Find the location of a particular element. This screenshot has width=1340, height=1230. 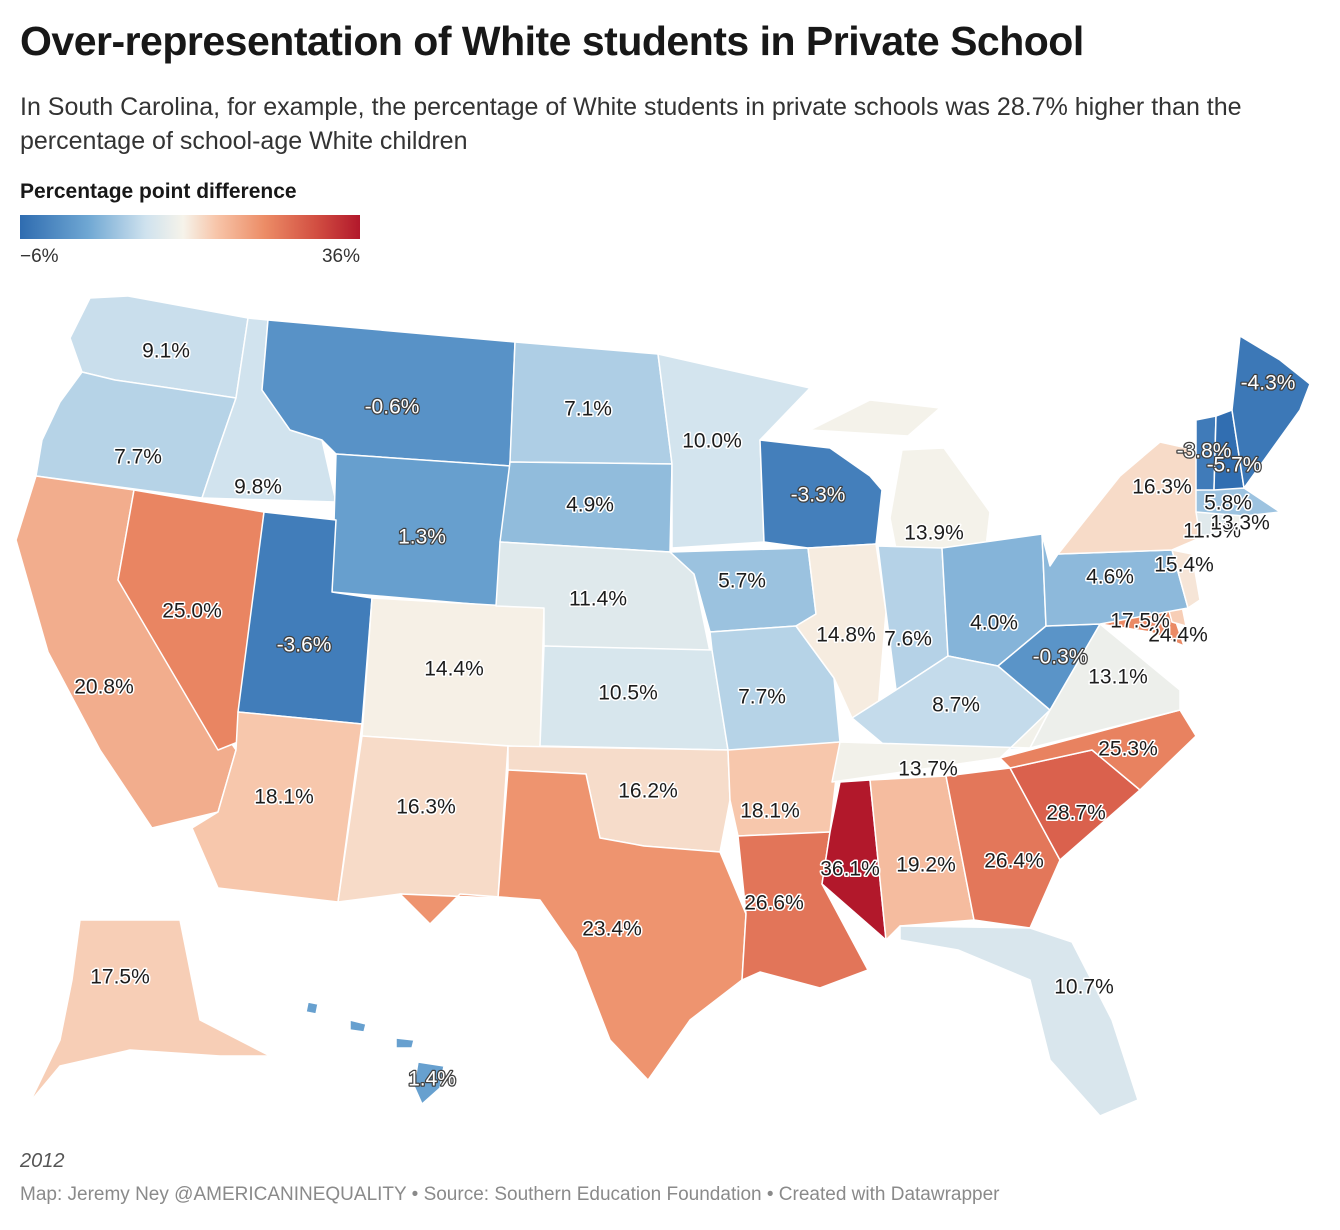

state-label-washington: 9.1% is located at coordinates (166, 351).